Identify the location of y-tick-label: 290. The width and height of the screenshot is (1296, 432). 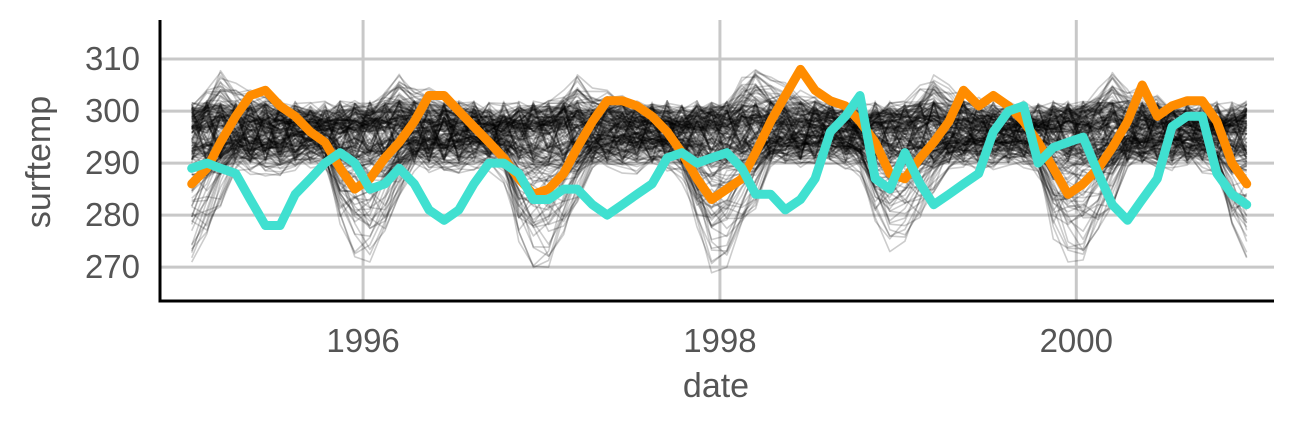
(112, 162).